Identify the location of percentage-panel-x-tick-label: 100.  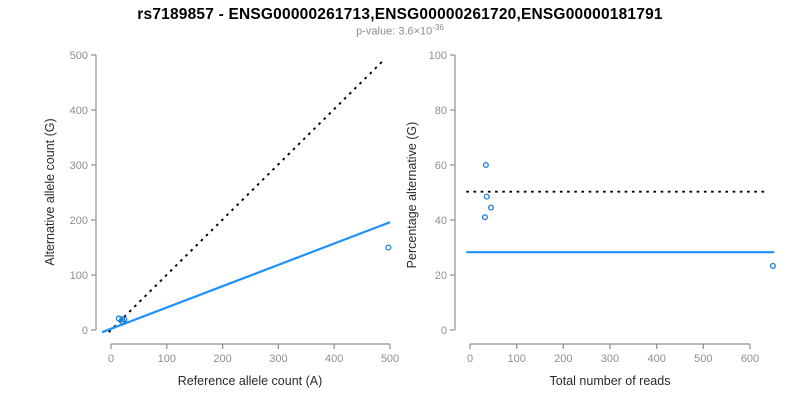
(516, 359).